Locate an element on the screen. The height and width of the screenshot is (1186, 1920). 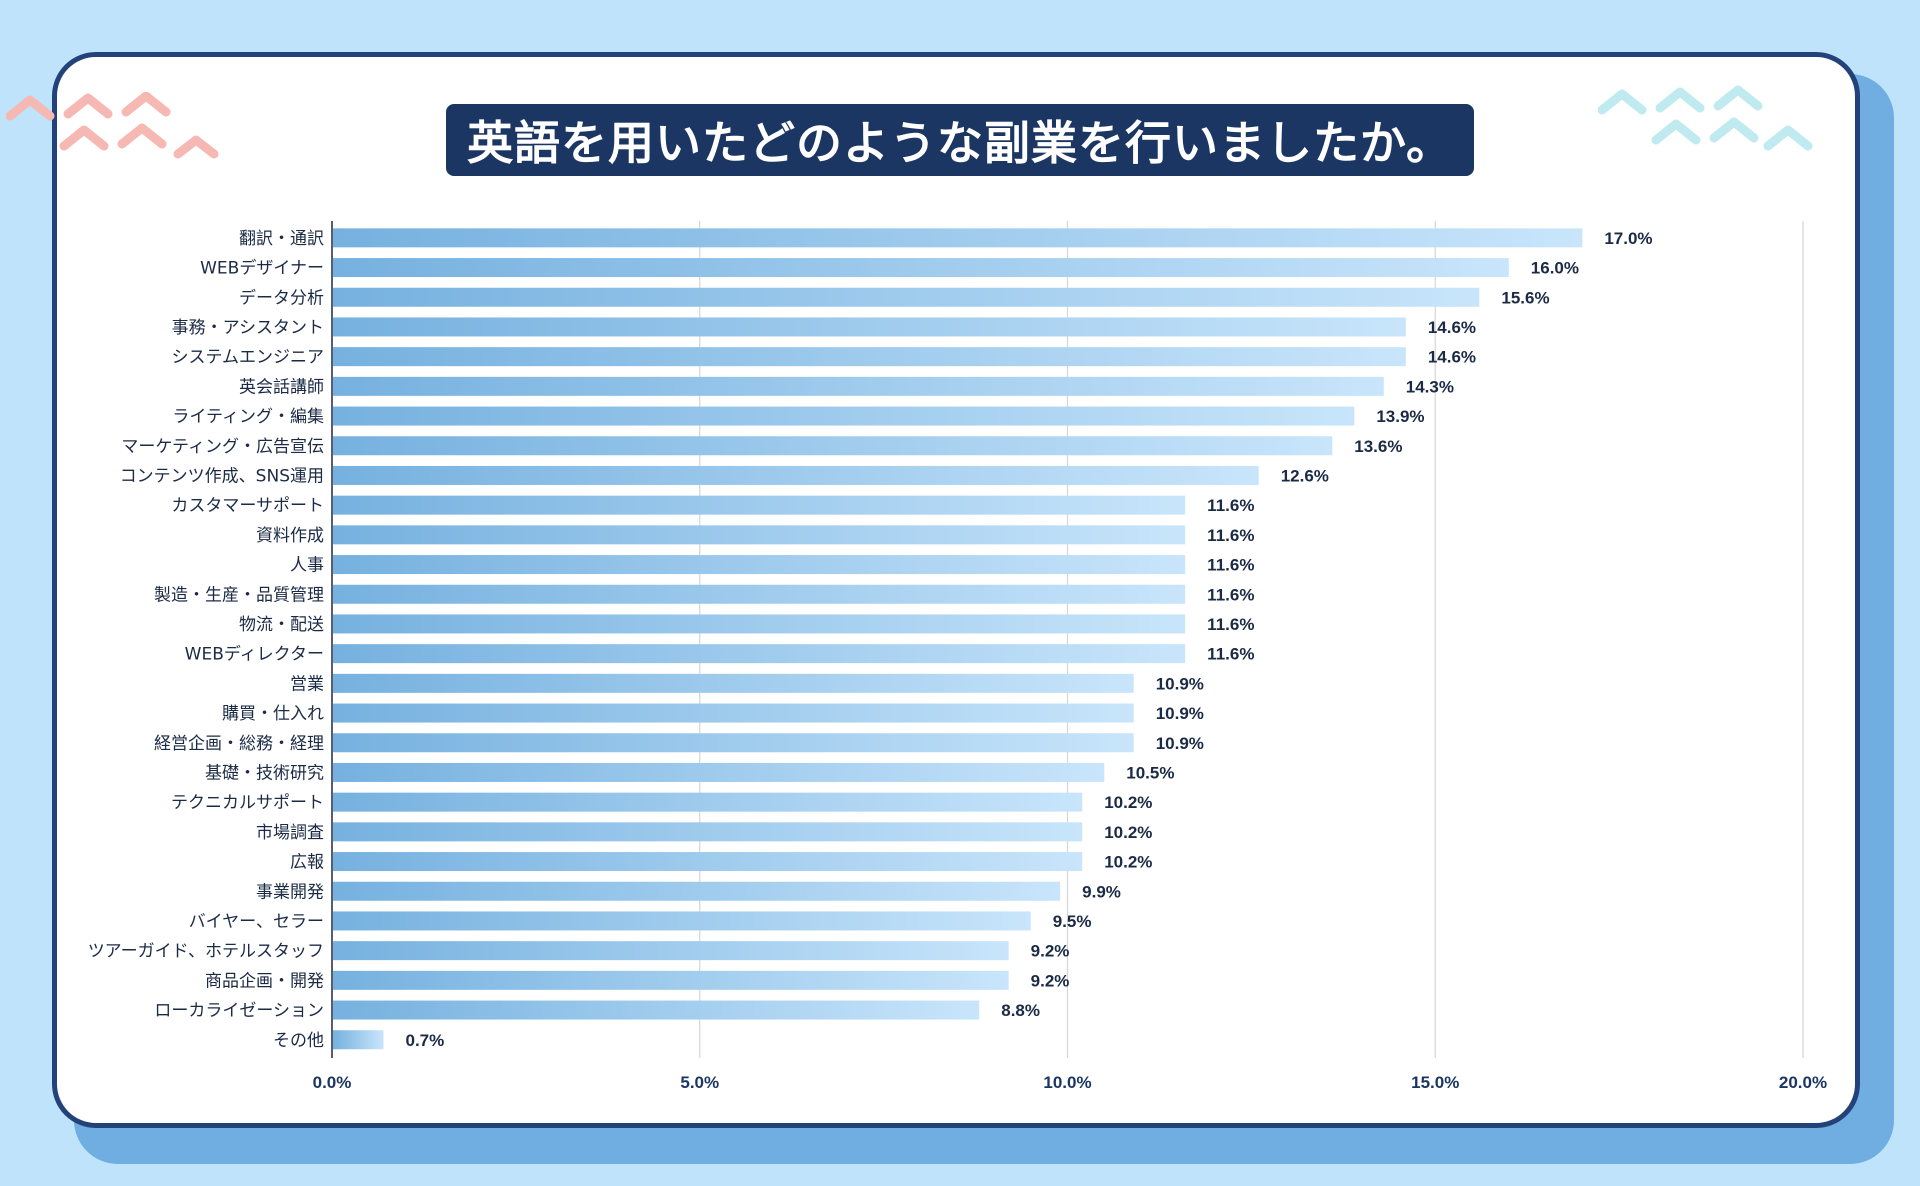
category-label: 購買・仕入れ is located at coordinates (273, 714).